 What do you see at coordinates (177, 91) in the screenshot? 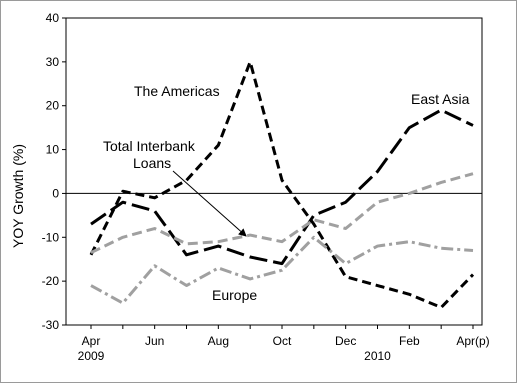
I see `annotation-the-americas: The Americas` at bounding box center [177, 91].